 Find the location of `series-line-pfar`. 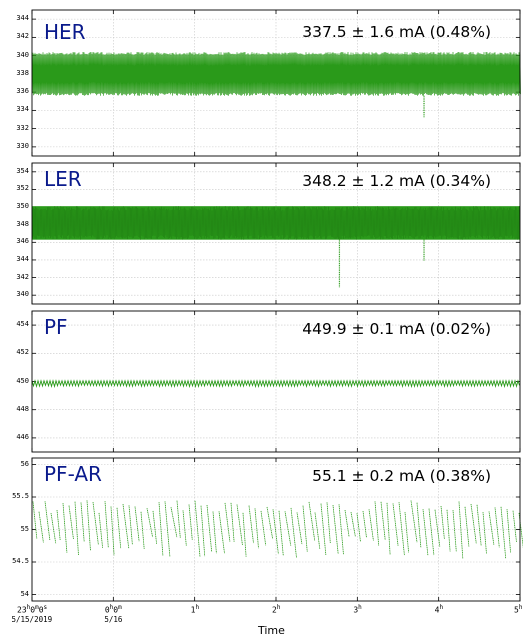

series-line-pfar is located at coordinates (277, 529).